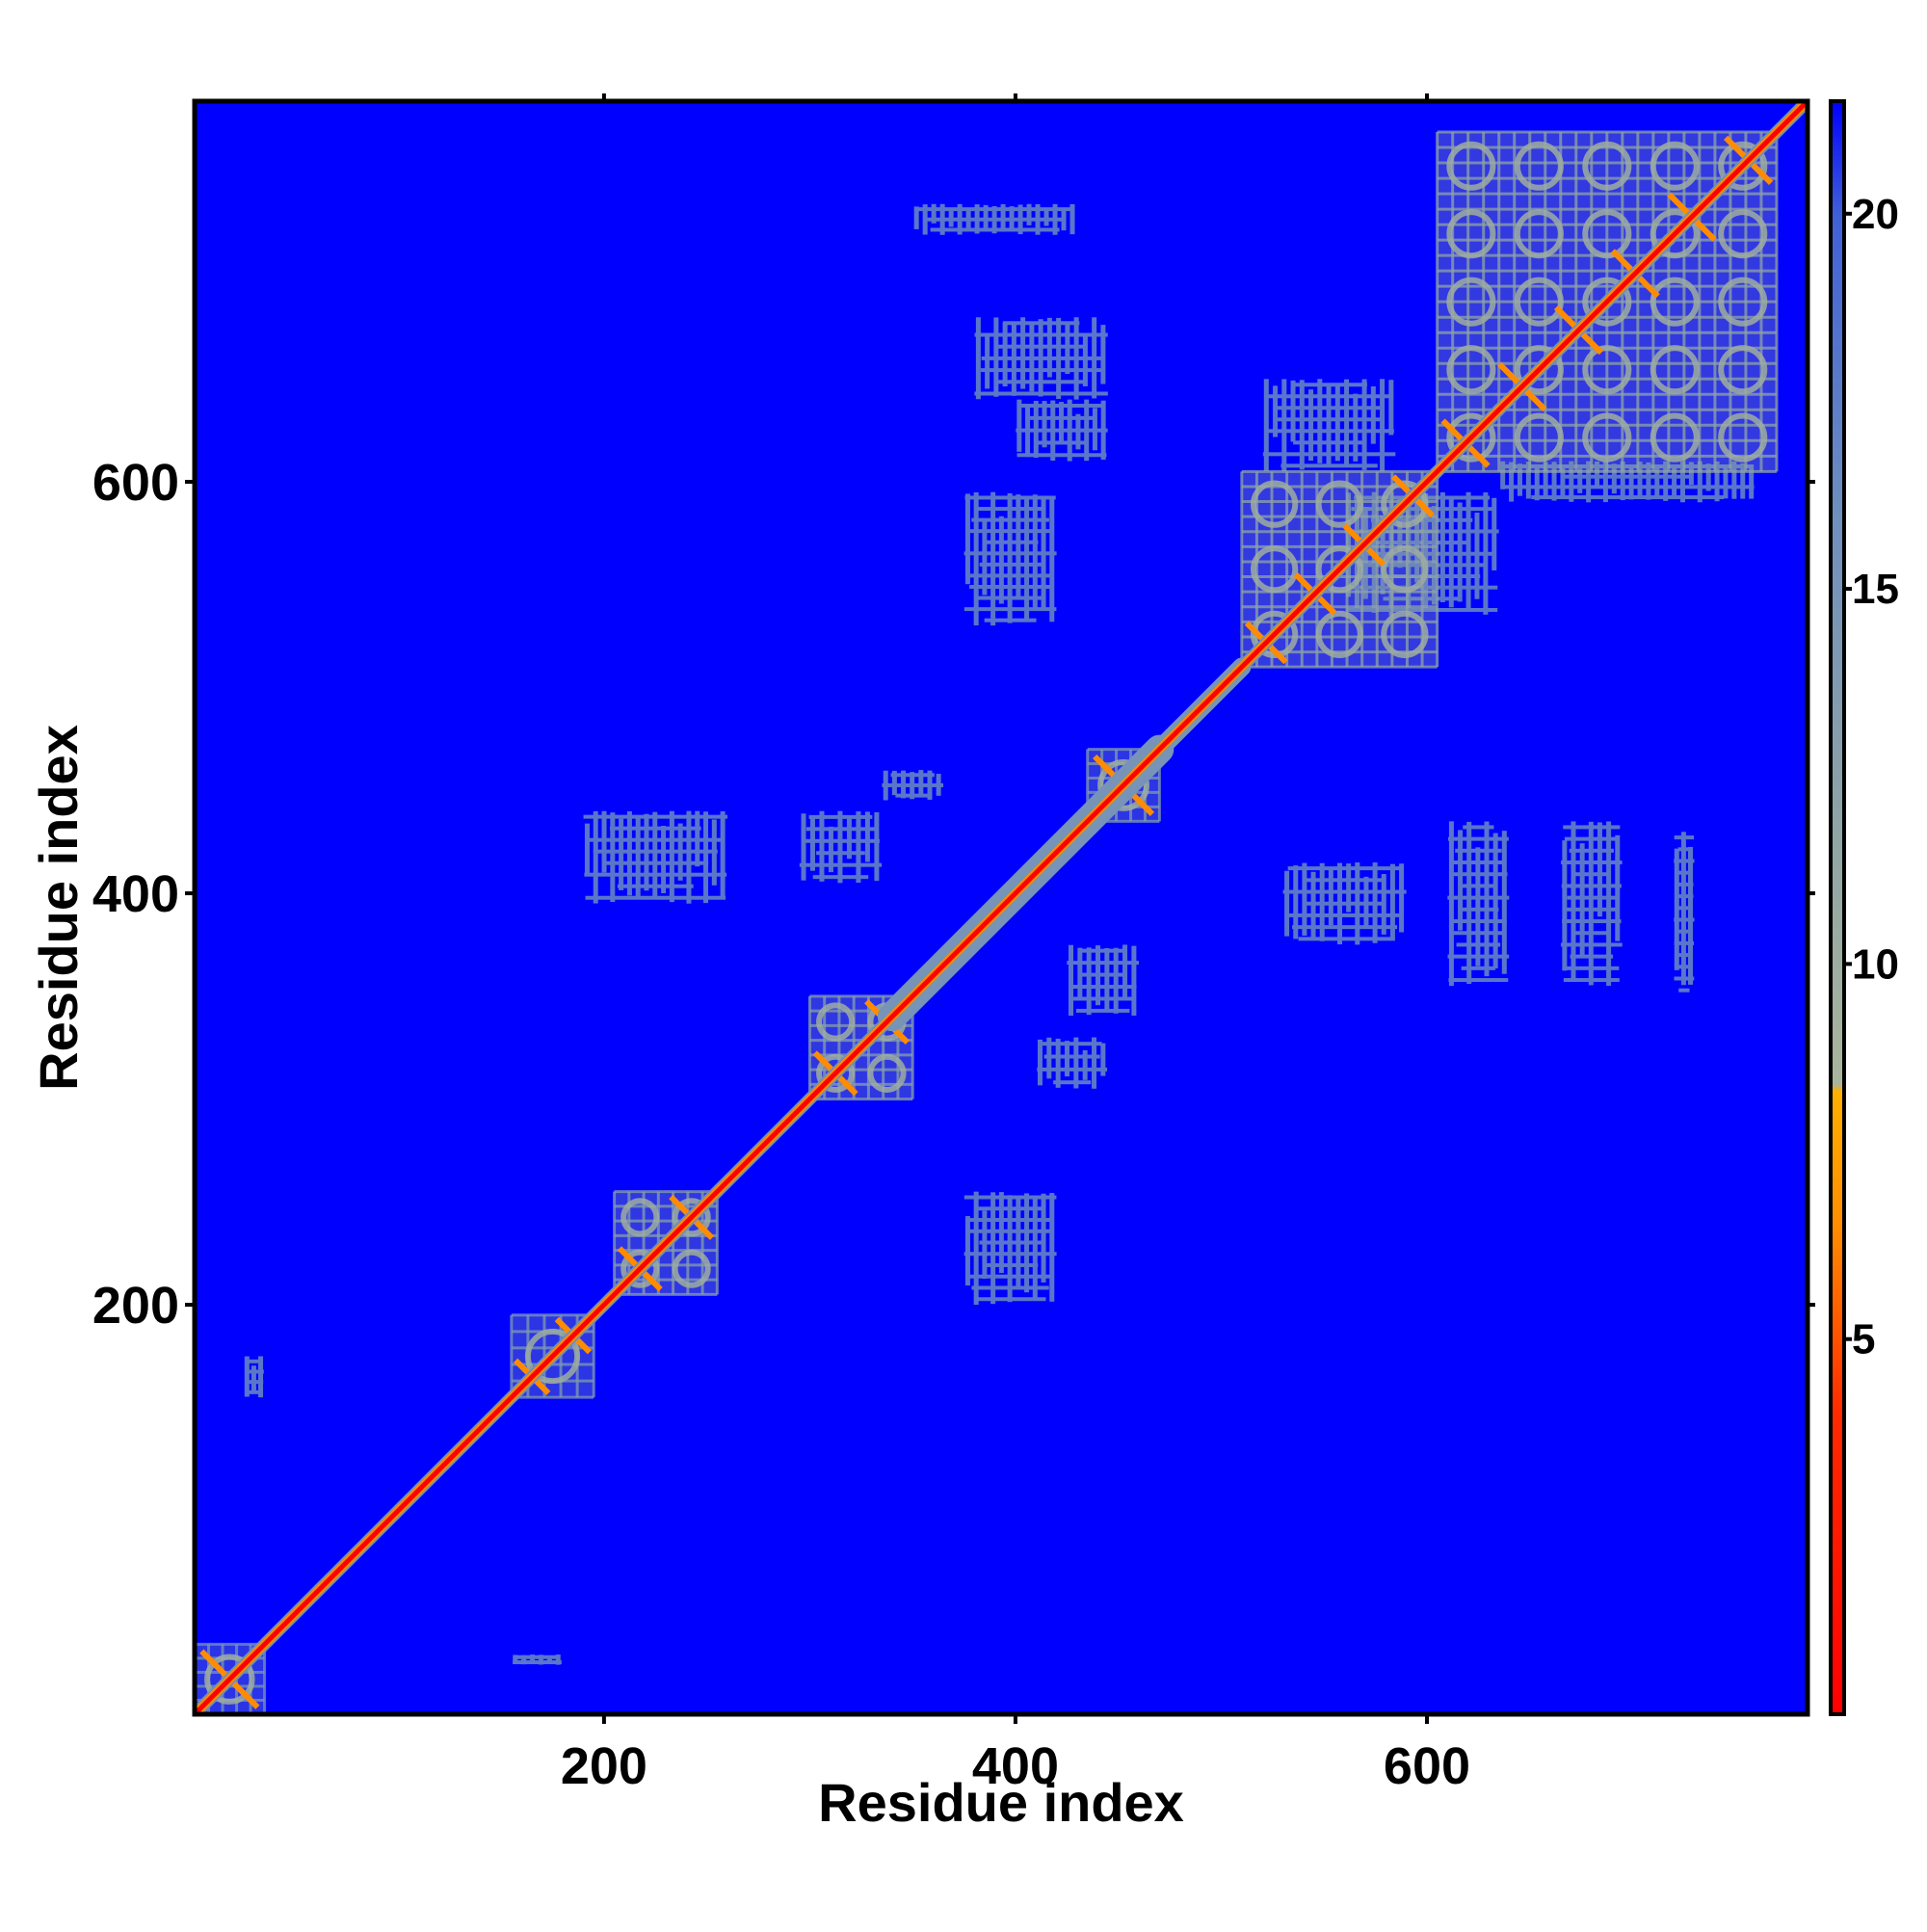 The image size is (1927, 1932). What do you see at coordinates (1001, 1802) in the screenshot?
I see `x-axis-label: Residue index` at bounding box center [1001, 1802].